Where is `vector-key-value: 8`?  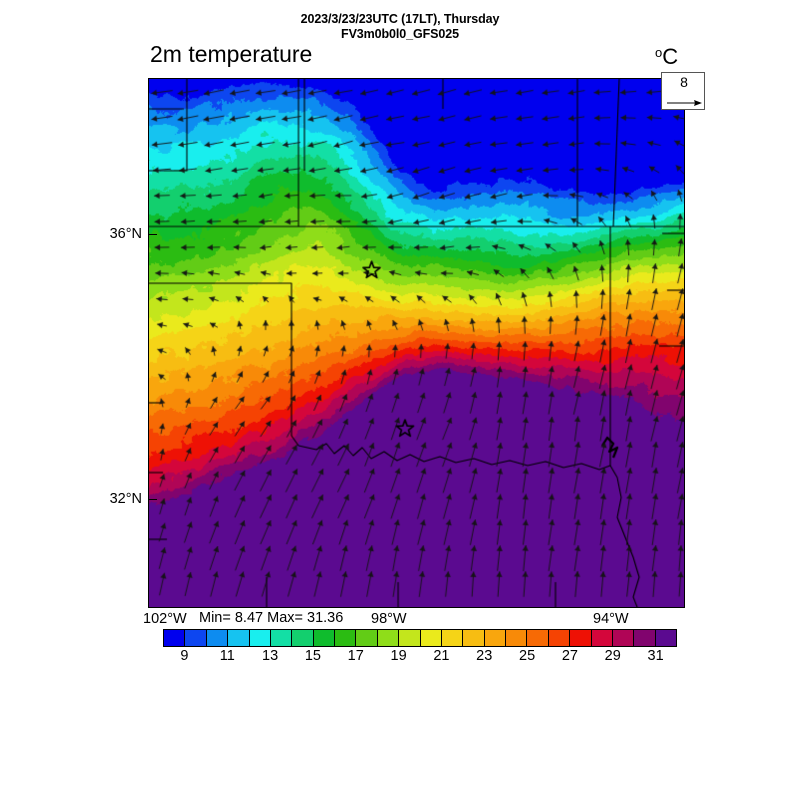 vector-key-value: 8 is located at coordinates (684, 82).